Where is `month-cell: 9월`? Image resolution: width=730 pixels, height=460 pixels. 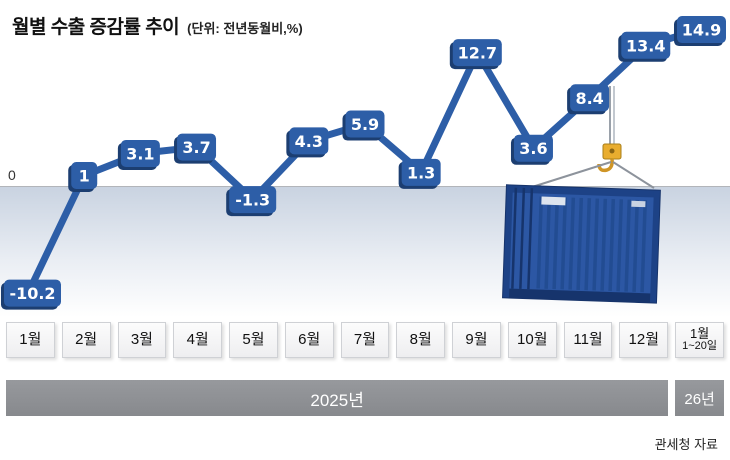 month-cell: 9월 is located at coordinates (476, 340).